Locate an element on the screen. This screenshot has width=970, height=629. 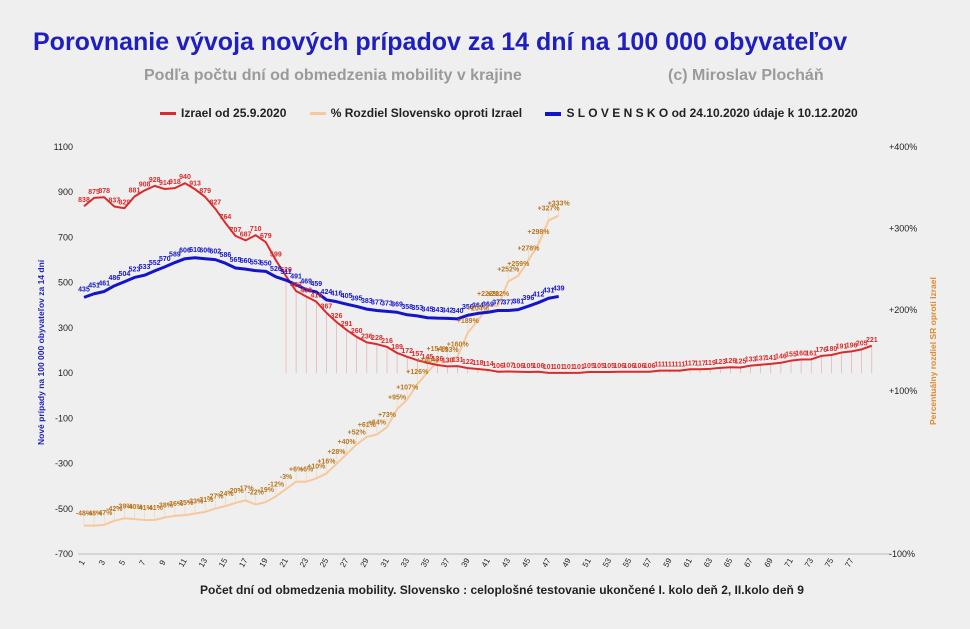
data-label-slovakia: 526 is located at coordinates (276, 269).